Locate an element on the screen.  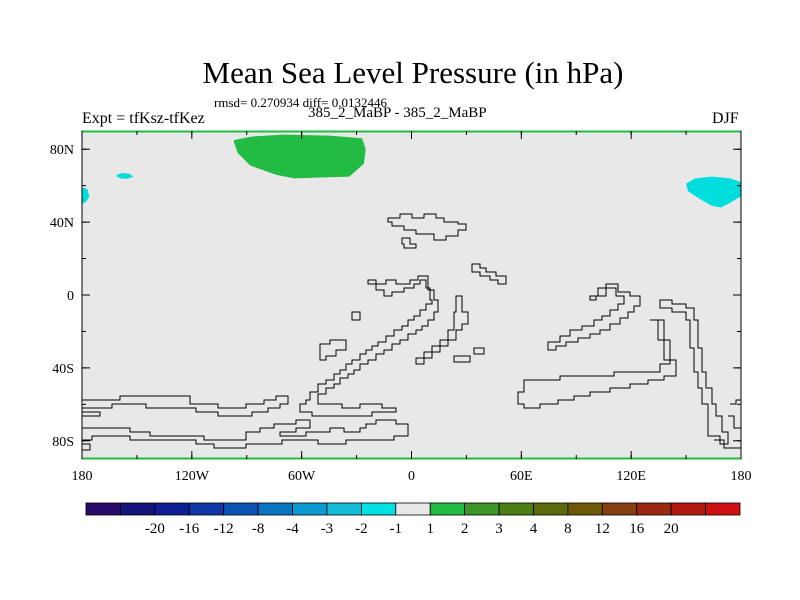
colorbar-label: -8 is located at coordinates (258, 529).